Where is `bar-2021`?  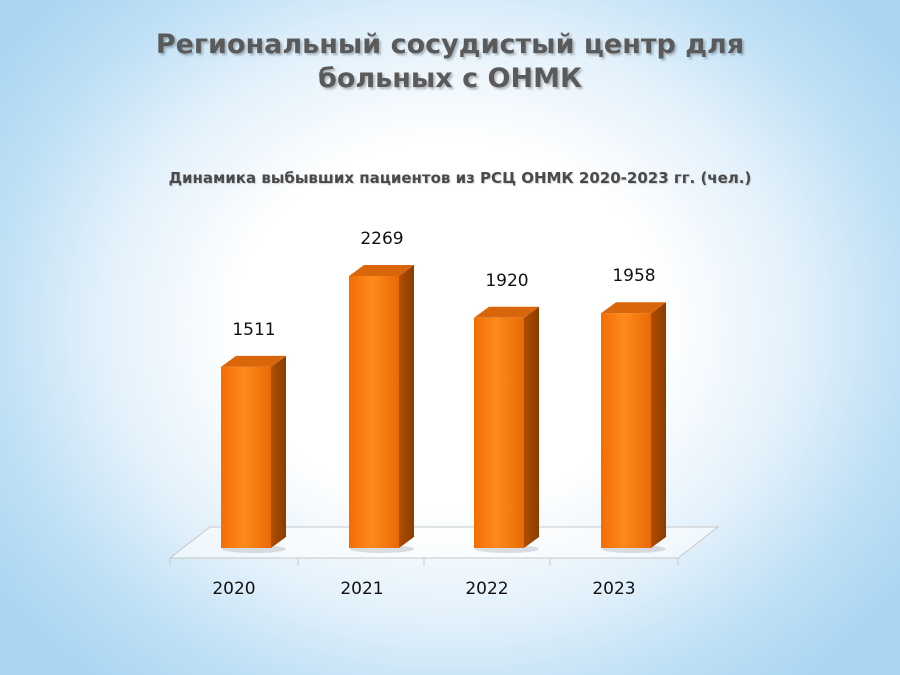
bar-2021 is located at coordinates (381, 408).